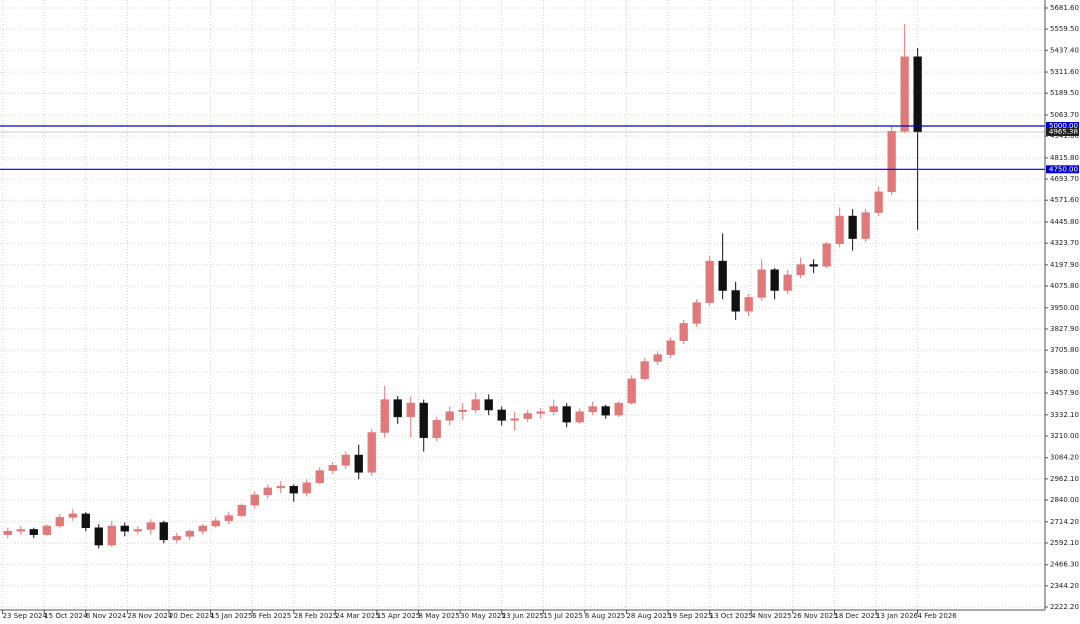 The image size is (1080, 624). What do you see at coordinates (1064, 93) in the screenshot?
I see `y-tick-label: 5189.50` at bounding box center [1064, 93].